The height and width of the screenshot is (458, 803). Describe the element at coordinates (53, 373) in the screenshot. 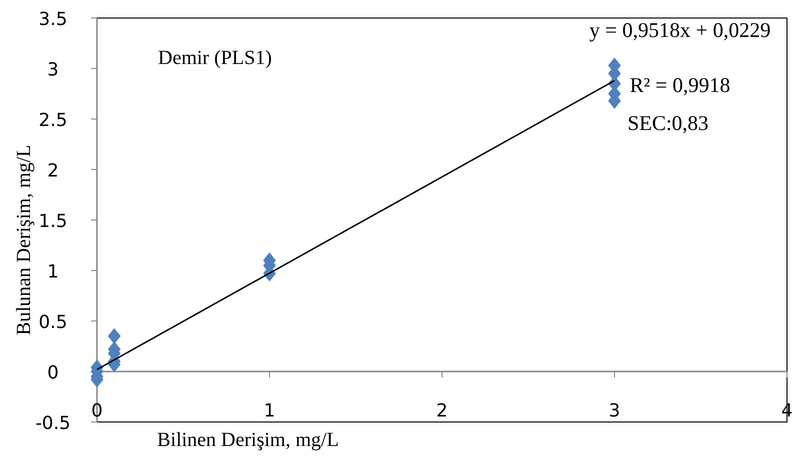

I see `y-tick-label: 0` at that location.